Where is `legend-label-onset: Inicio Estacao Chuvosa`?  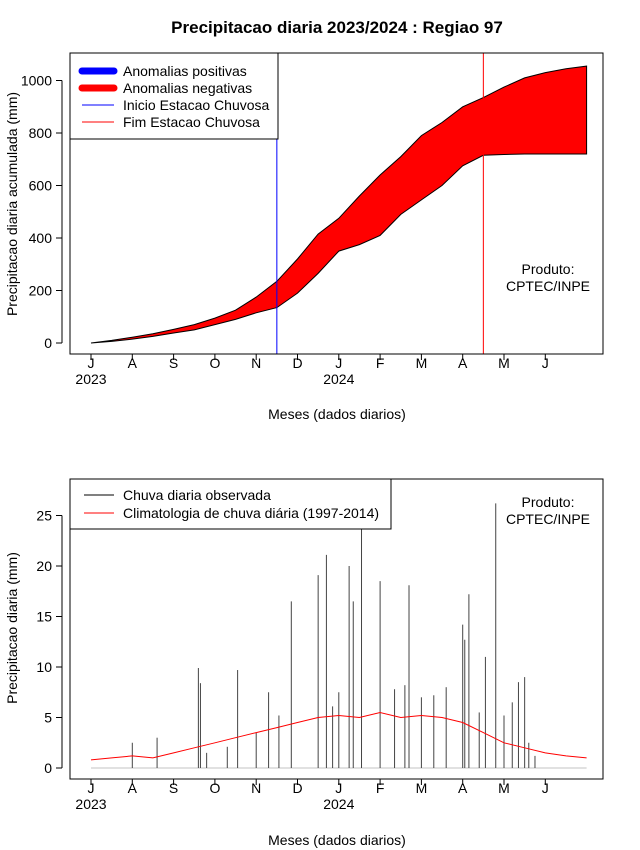 legend-label-onset: Inicio Estacao Chuvosa is located at coordinates (196, 105).